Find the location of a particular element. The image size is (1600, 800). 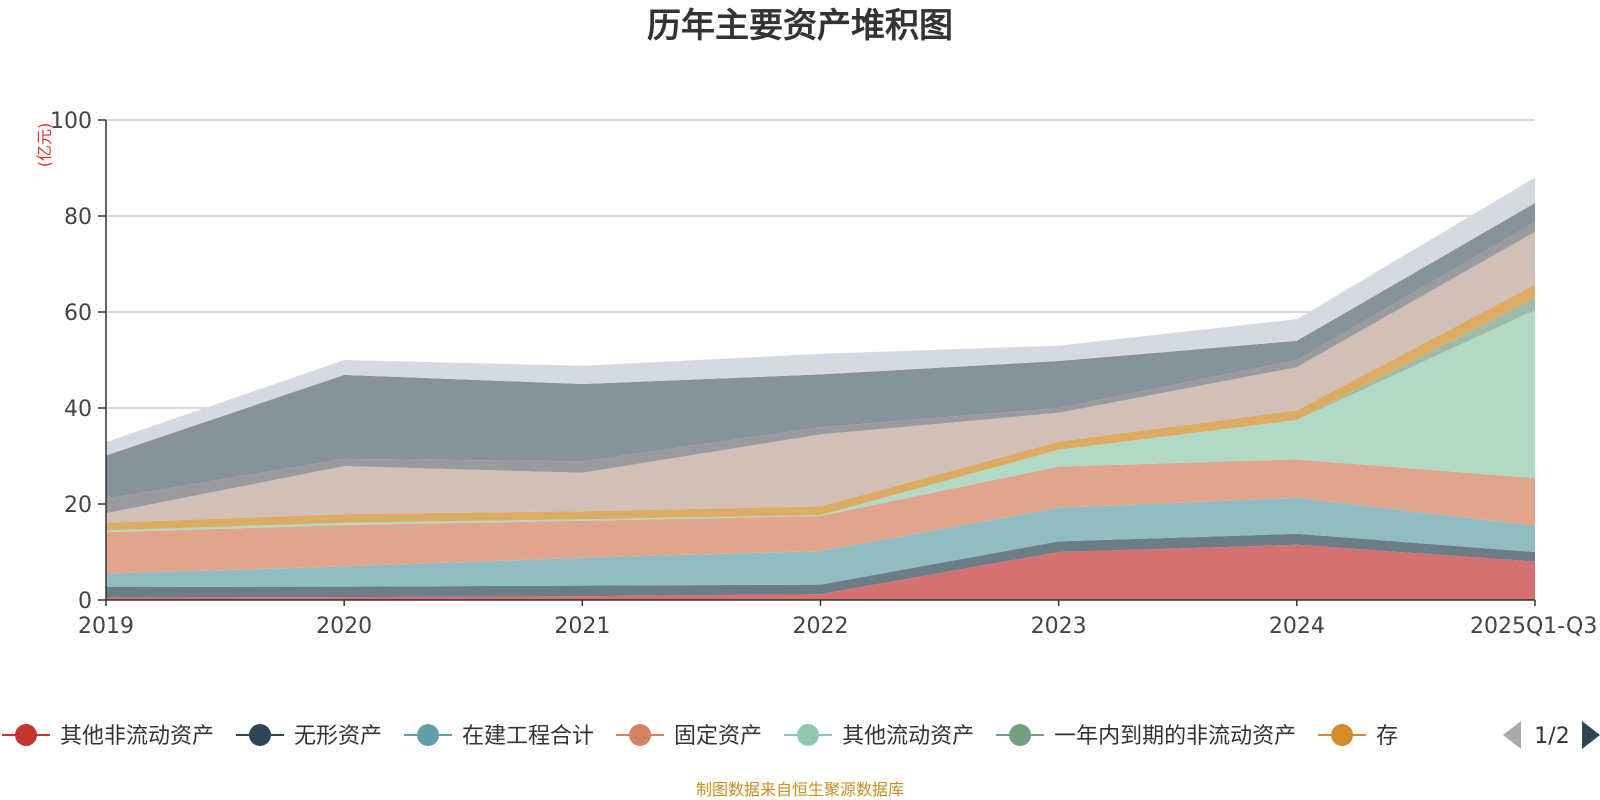

legend-label: 固定资产 is located at coordinates (718, 736).